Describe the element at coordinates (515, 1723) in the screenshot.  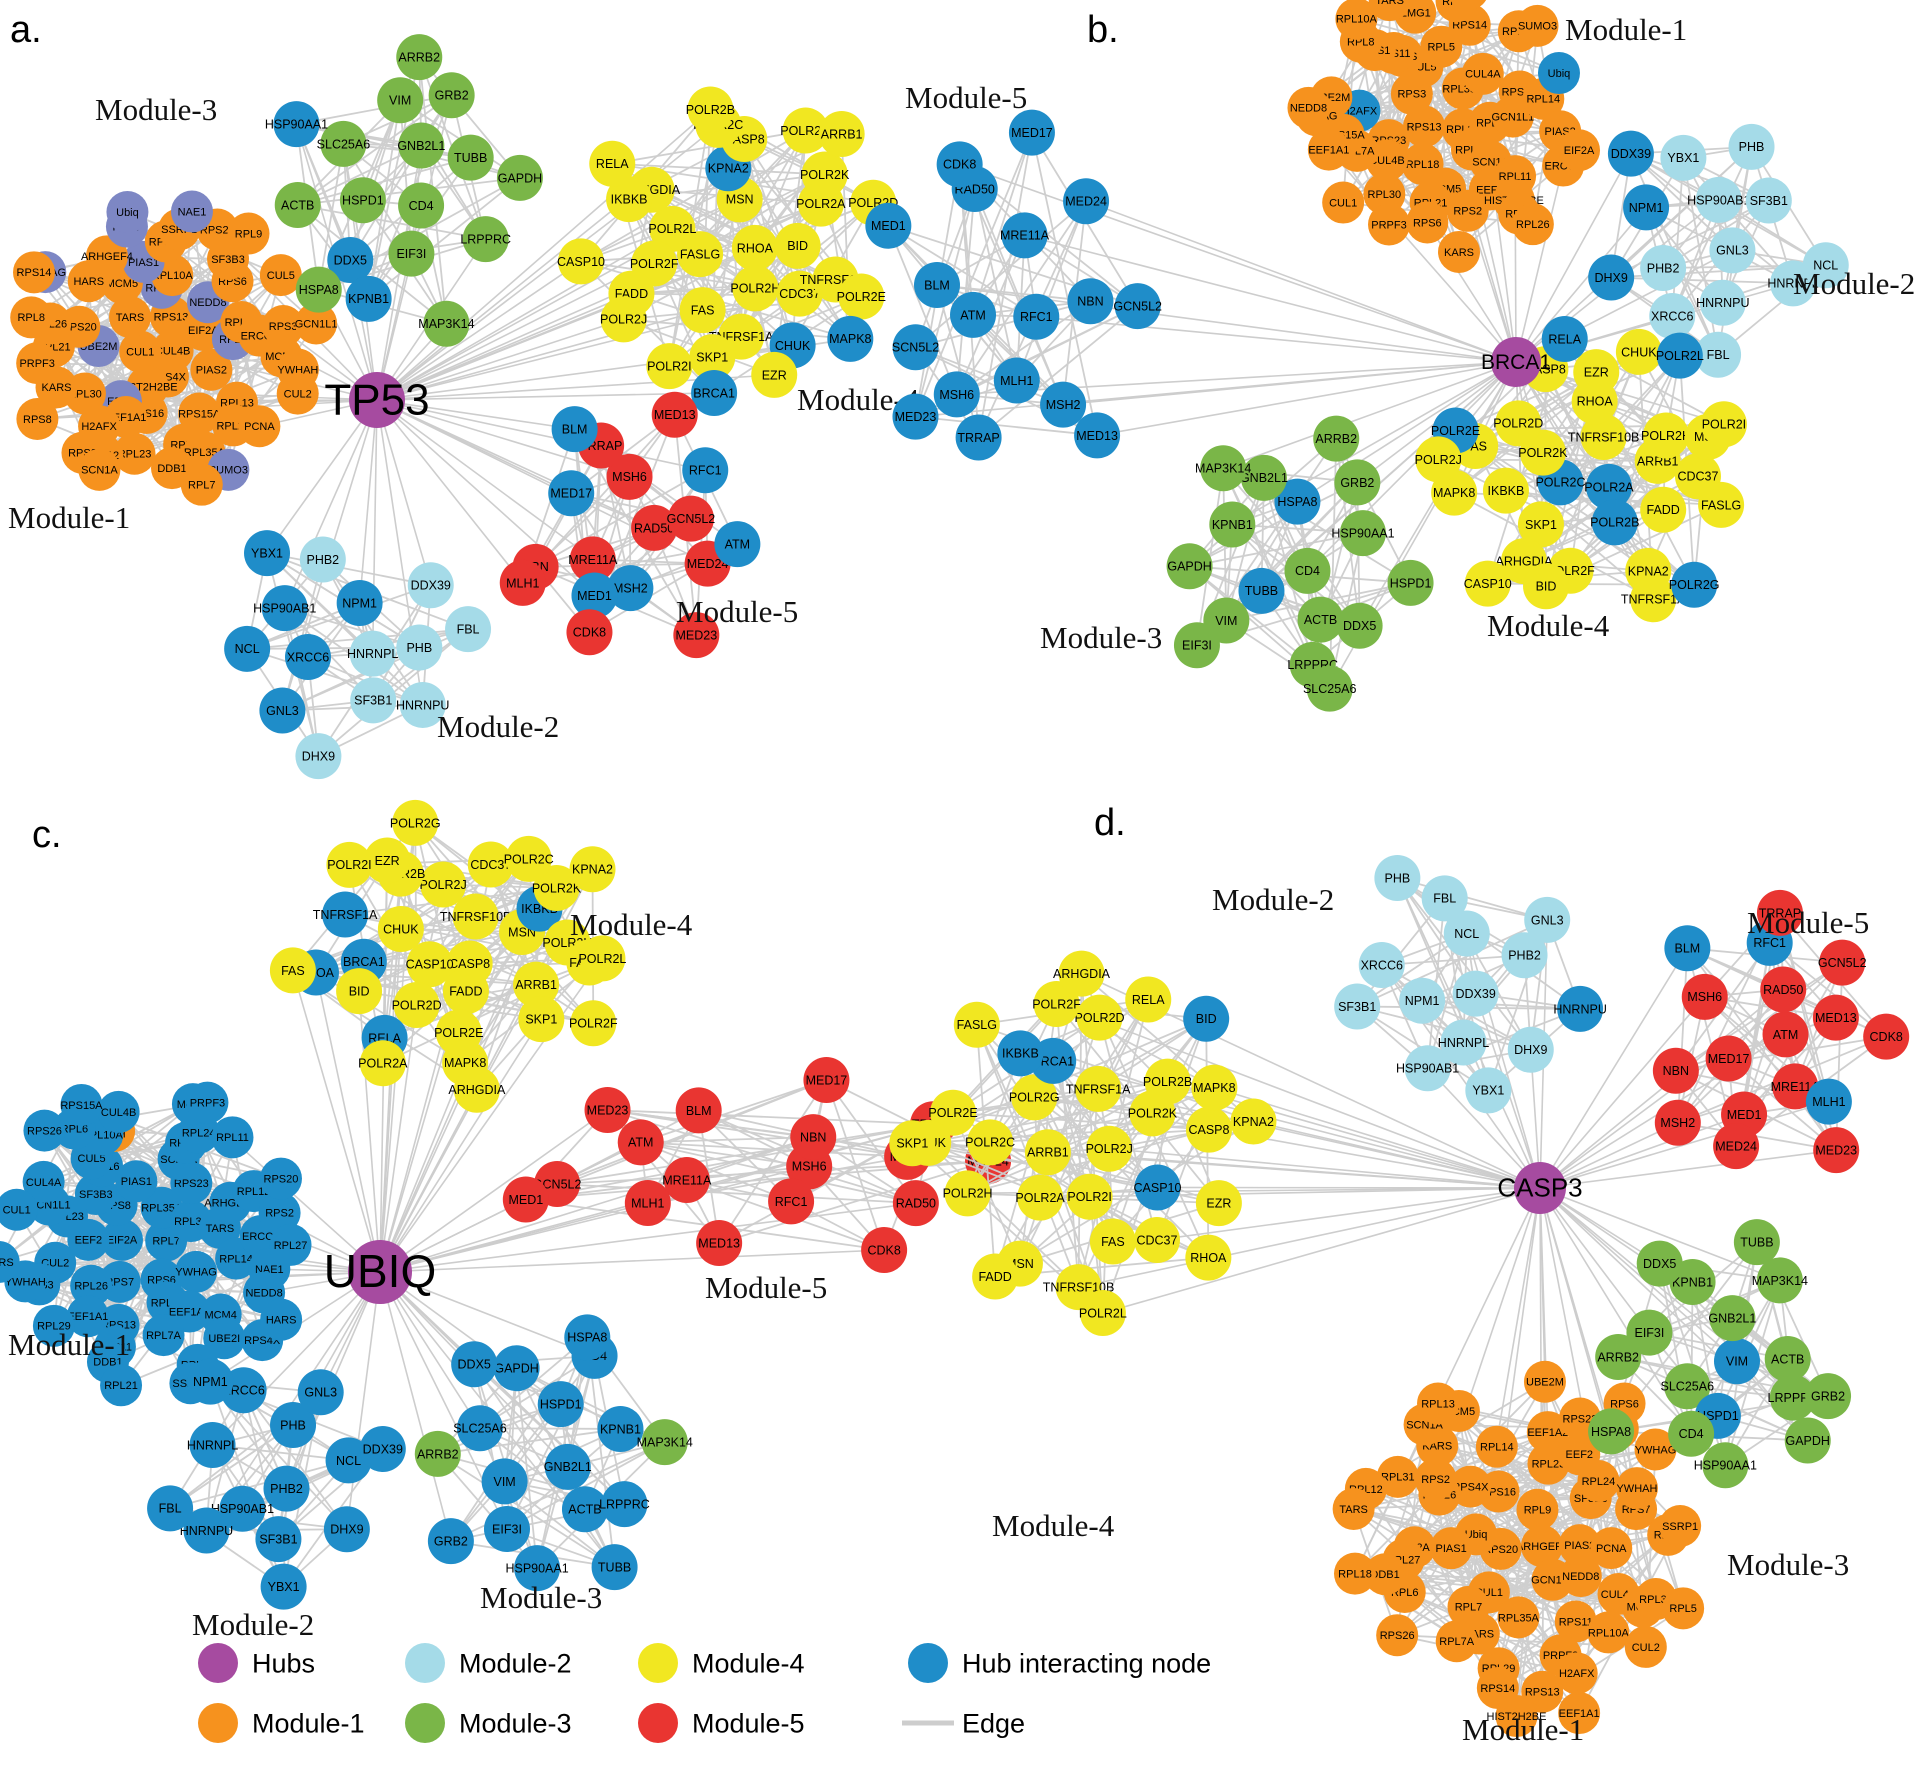
I see `legend-label: Module-3` at that location.